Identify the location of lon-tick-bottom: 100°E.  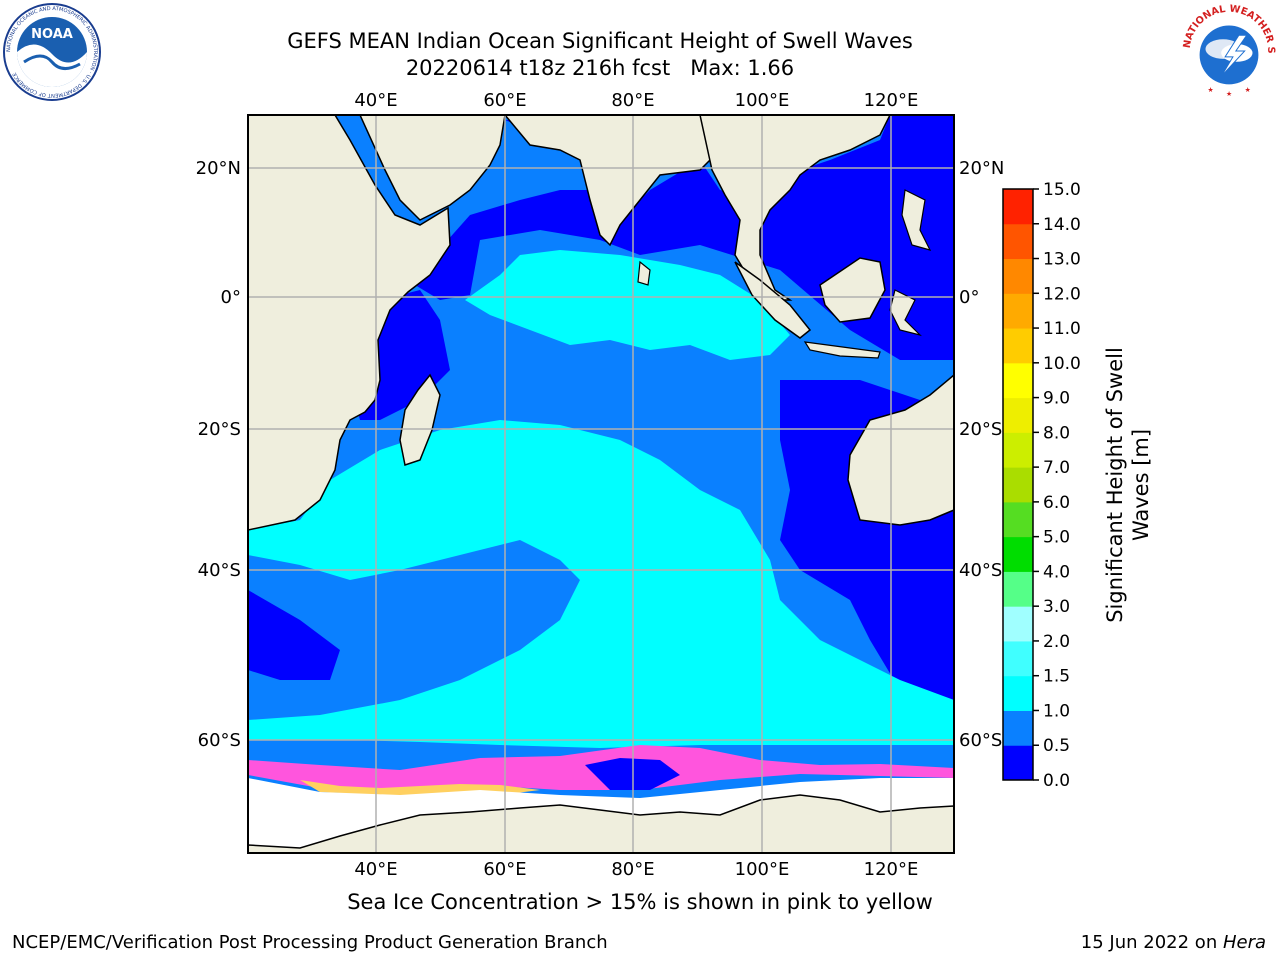
(762, 869).